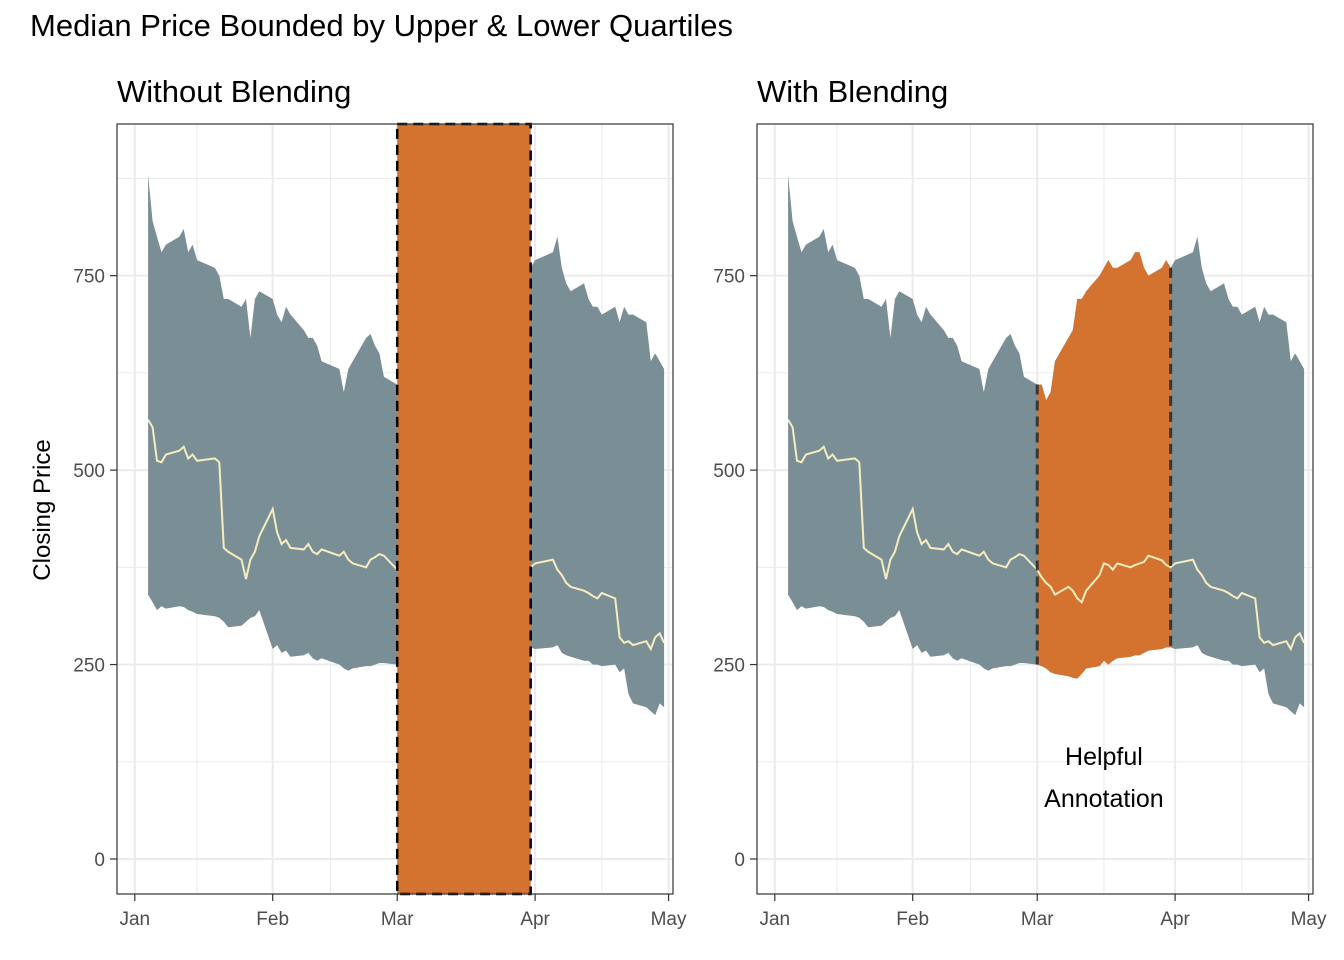 The image size is (1344, 960). Describe the element at coordinates (1104, 757) in the screenshot. I see `annotation-line: Helpful` at that location.